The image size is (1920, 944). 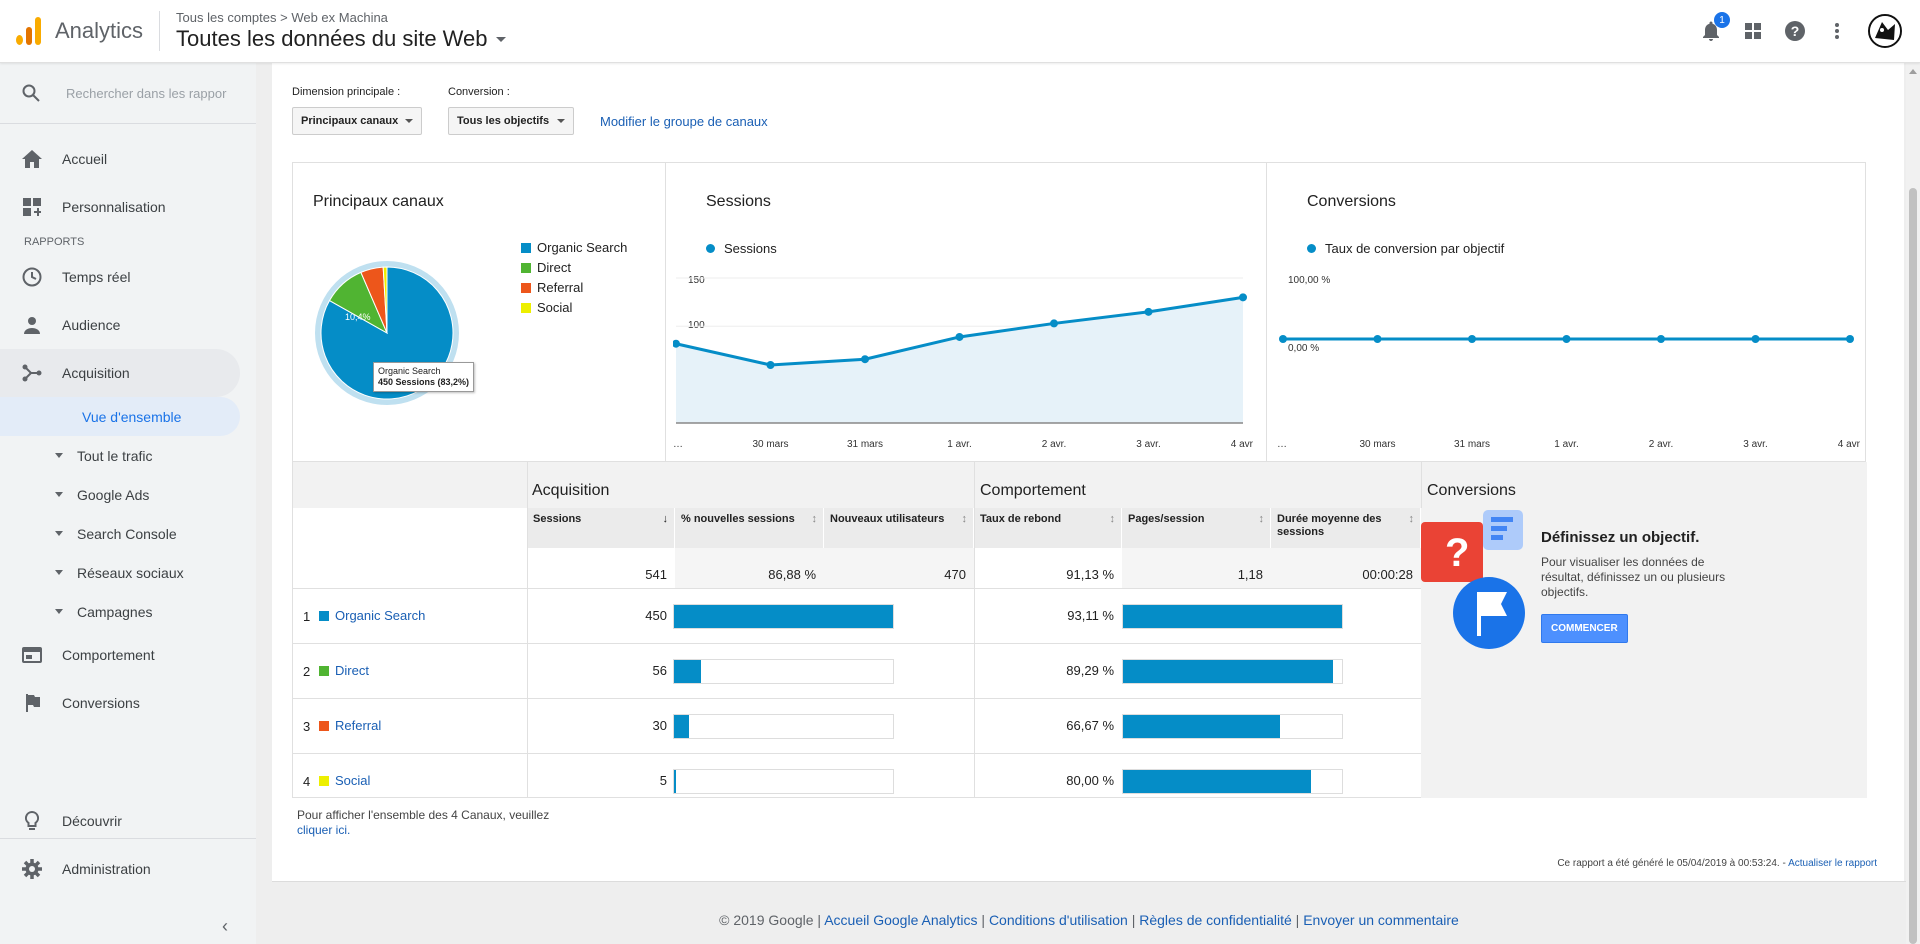 What do you see at coordinates (358, 317) in the screenshot?
I see `pie-slice-label: 10,4%` at bounding box center [358, 317].